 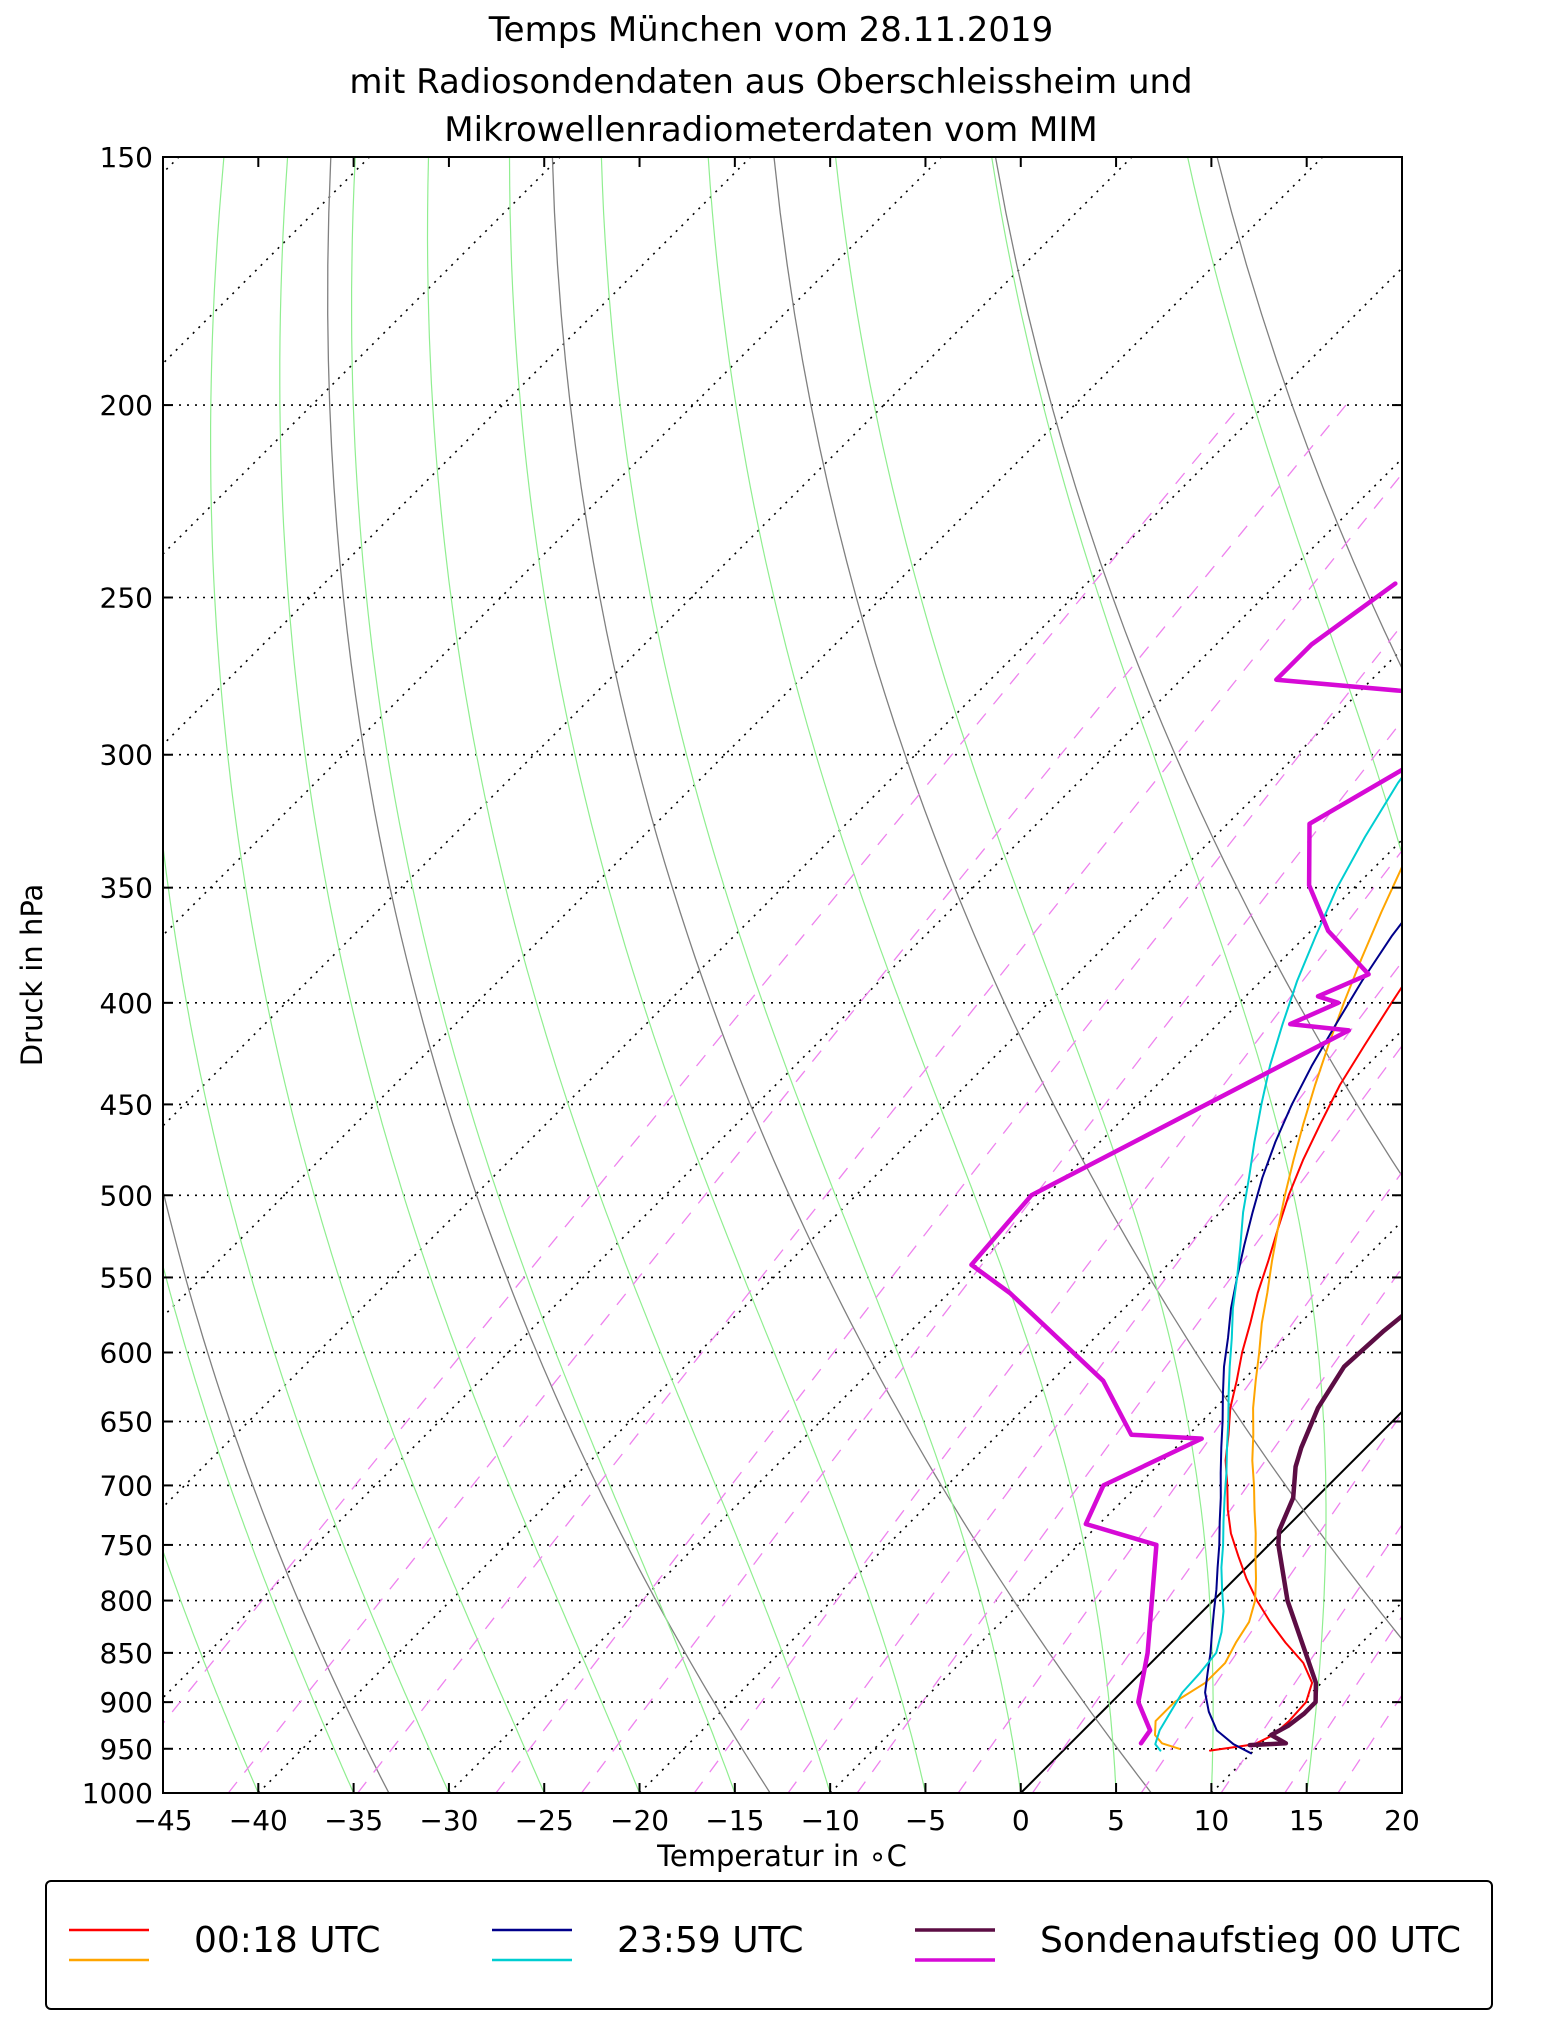 I want to click on y-tick-label: 350, so click(x=126, y=888).